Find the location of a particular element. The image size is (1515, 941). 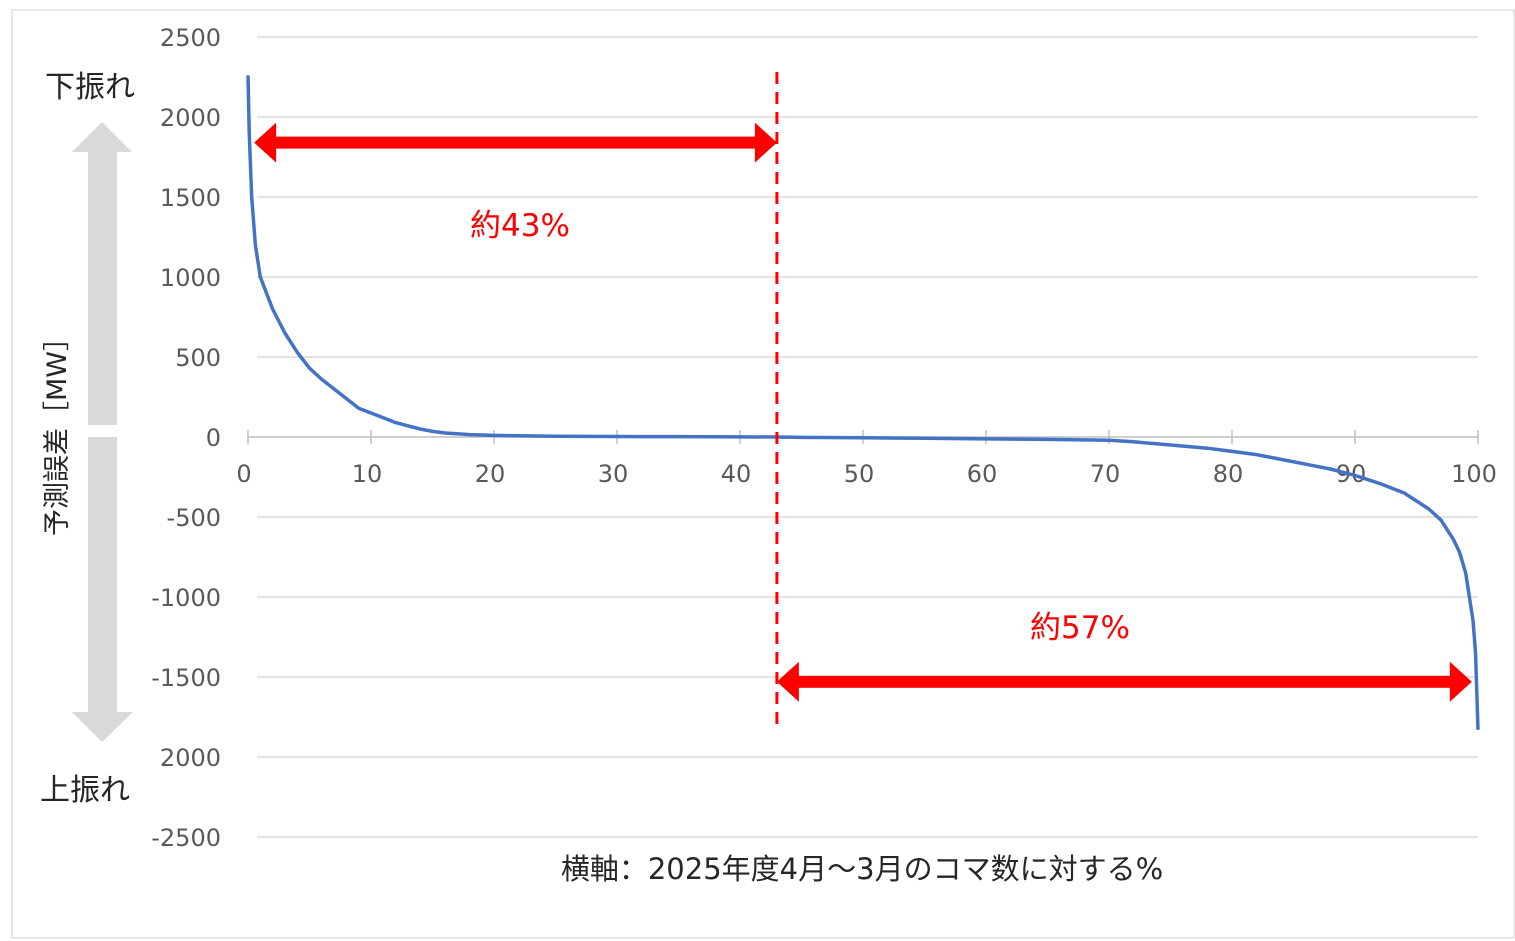

direction-guide-arrows is located at coordinates (102, 432).